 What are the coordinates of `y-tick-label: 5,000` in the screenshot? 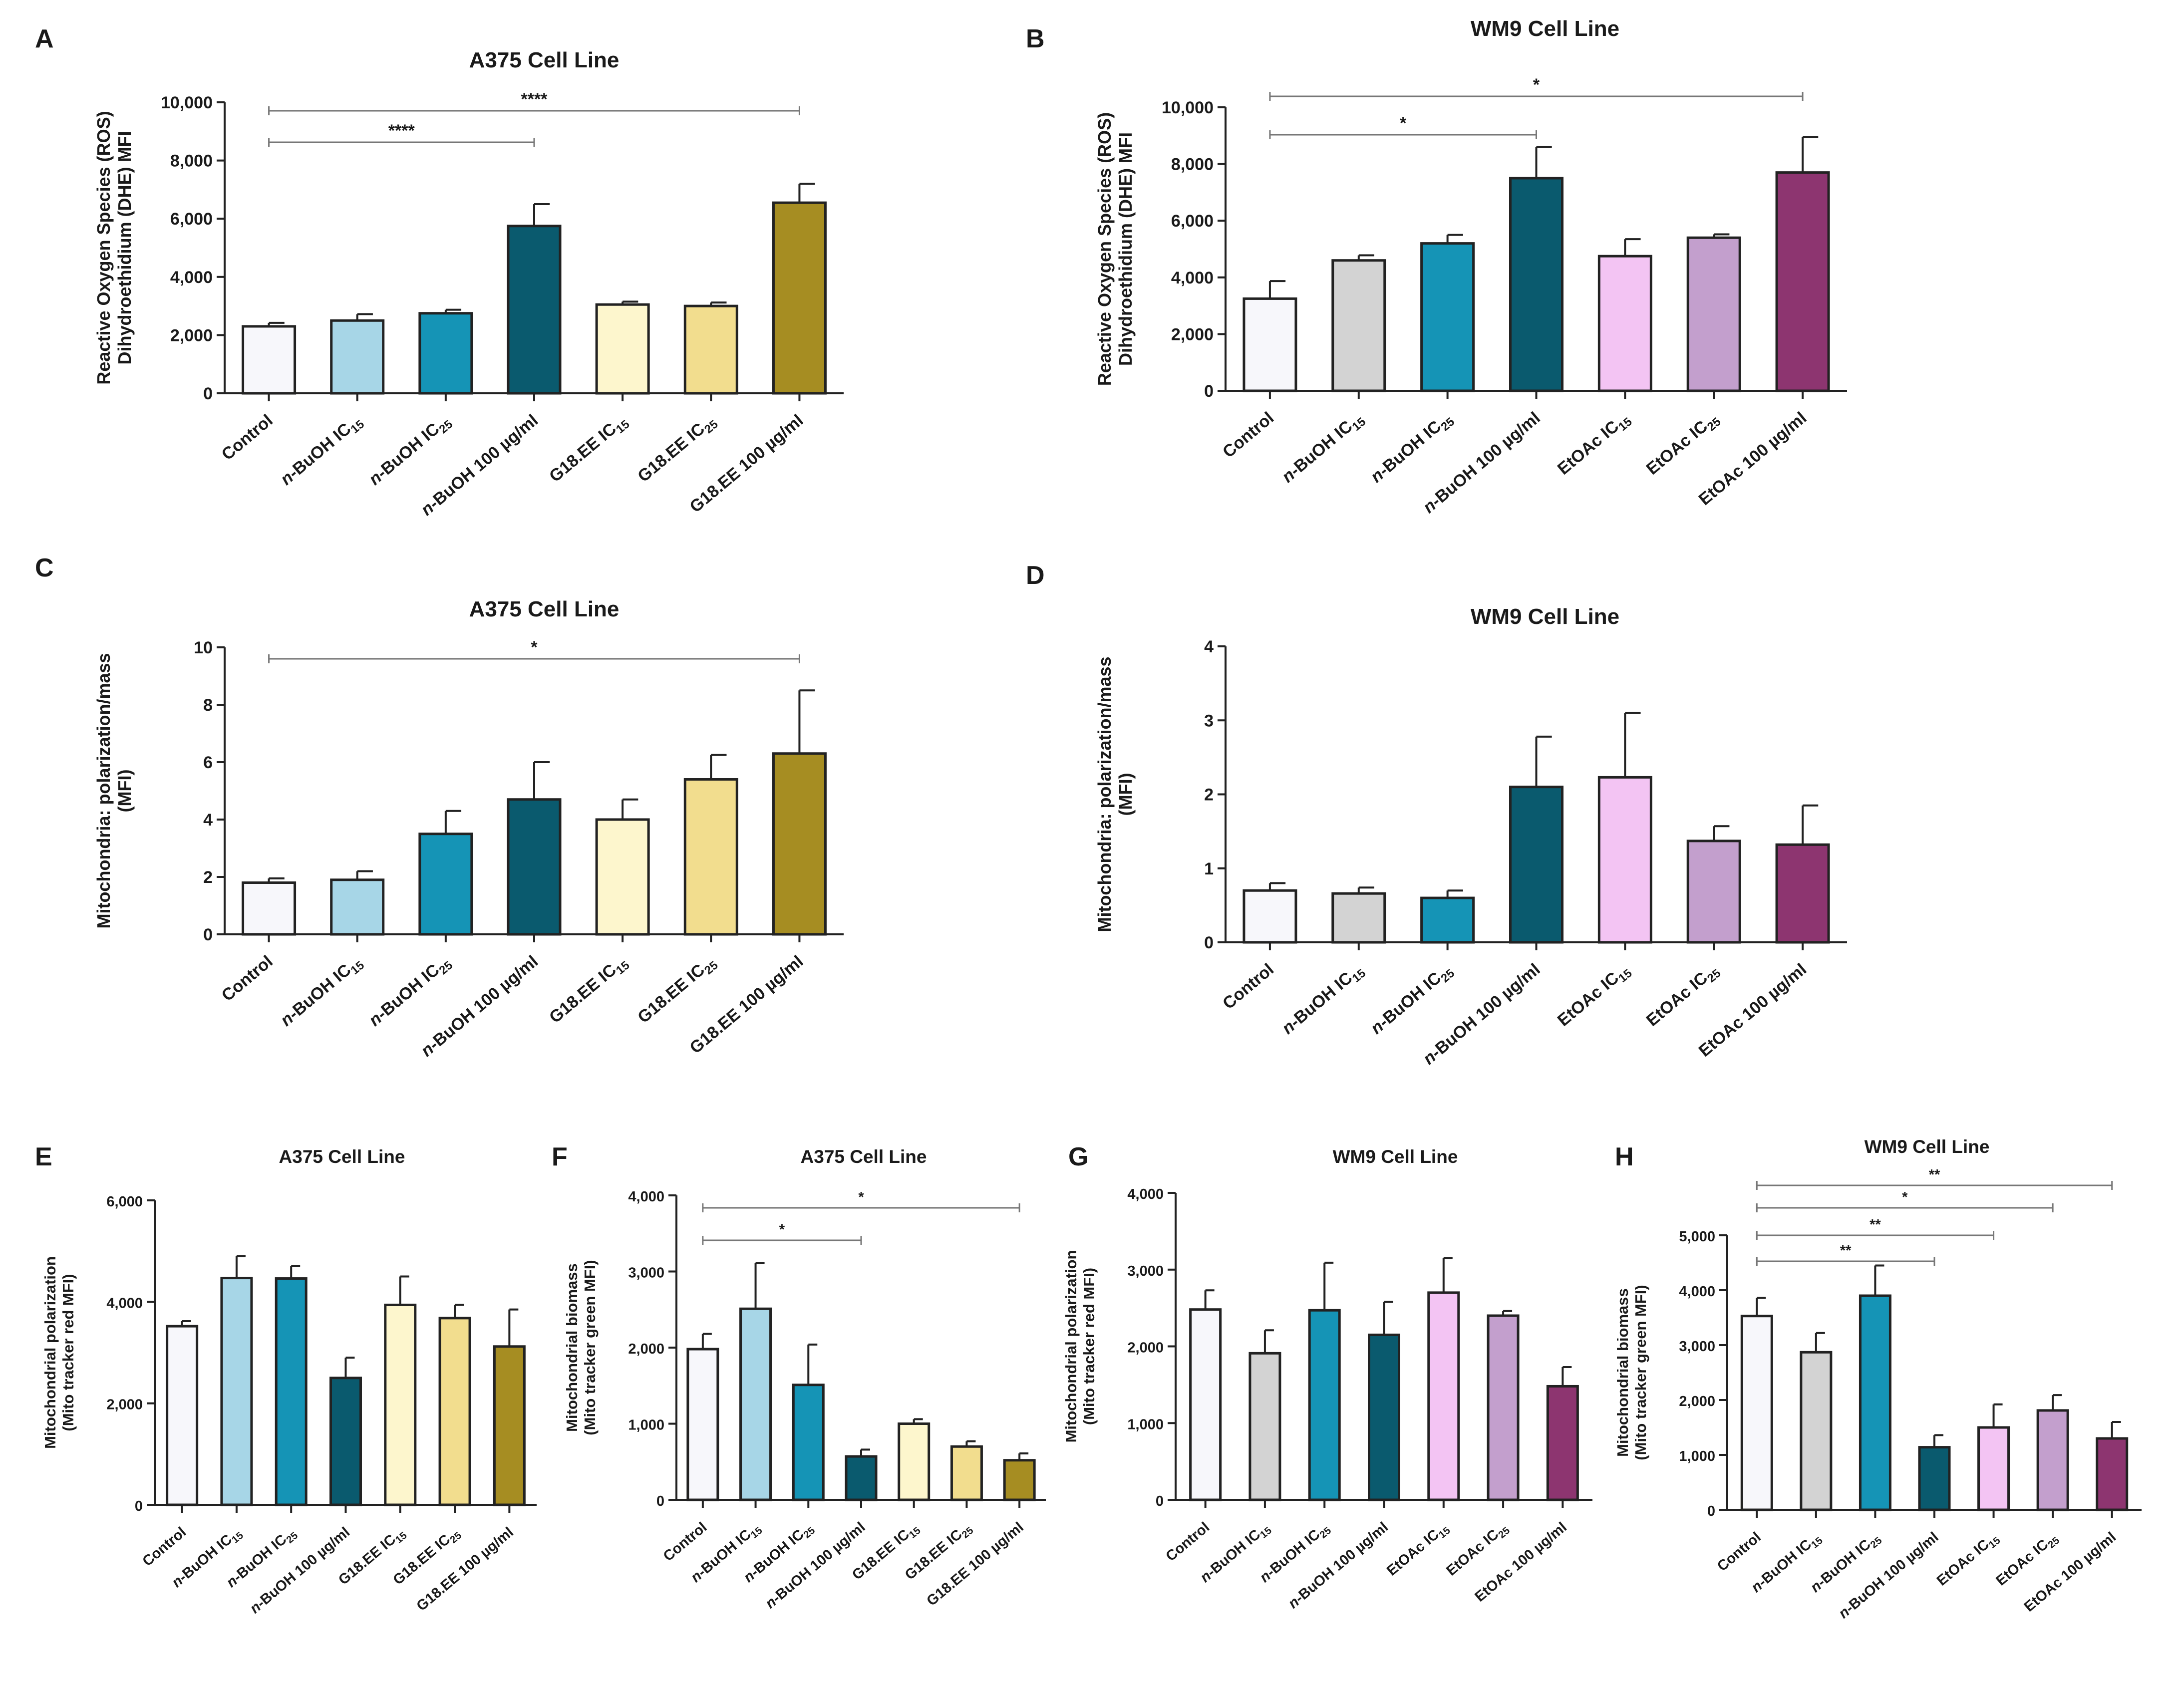 It's located at (1697, 1237).